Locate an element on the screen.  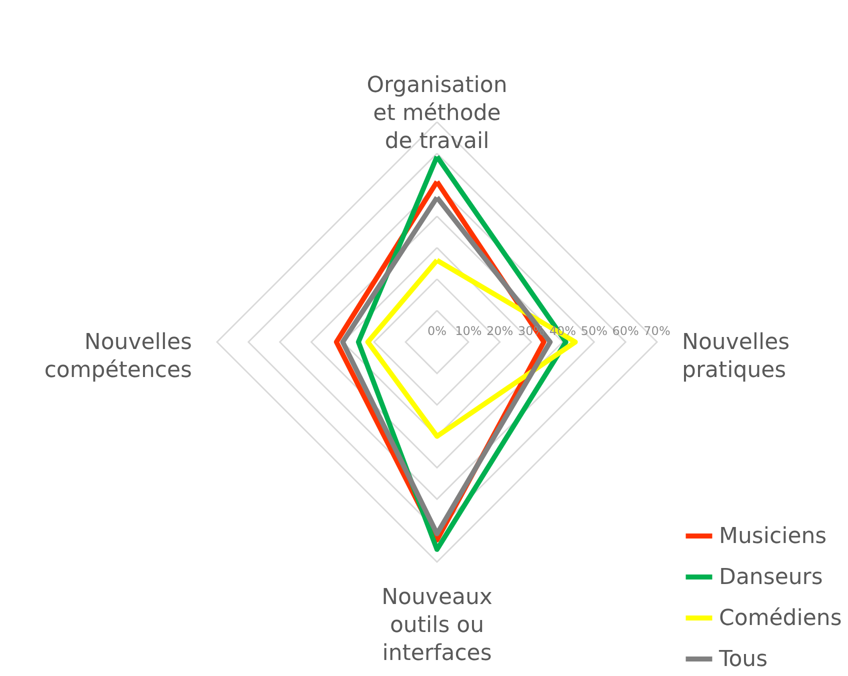
spoke-label: Nouvelles pratiques is located at coordinates (736, 356).